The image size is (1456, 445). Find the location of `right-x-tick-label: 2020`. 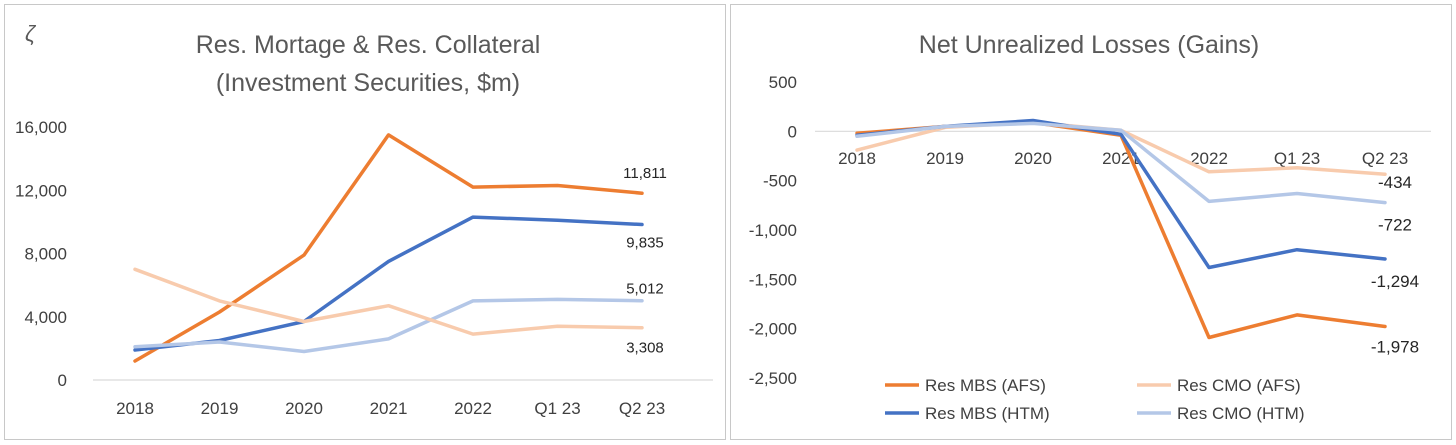

right-x-tick-label: 2020 is located at coordinates (1033, 158).